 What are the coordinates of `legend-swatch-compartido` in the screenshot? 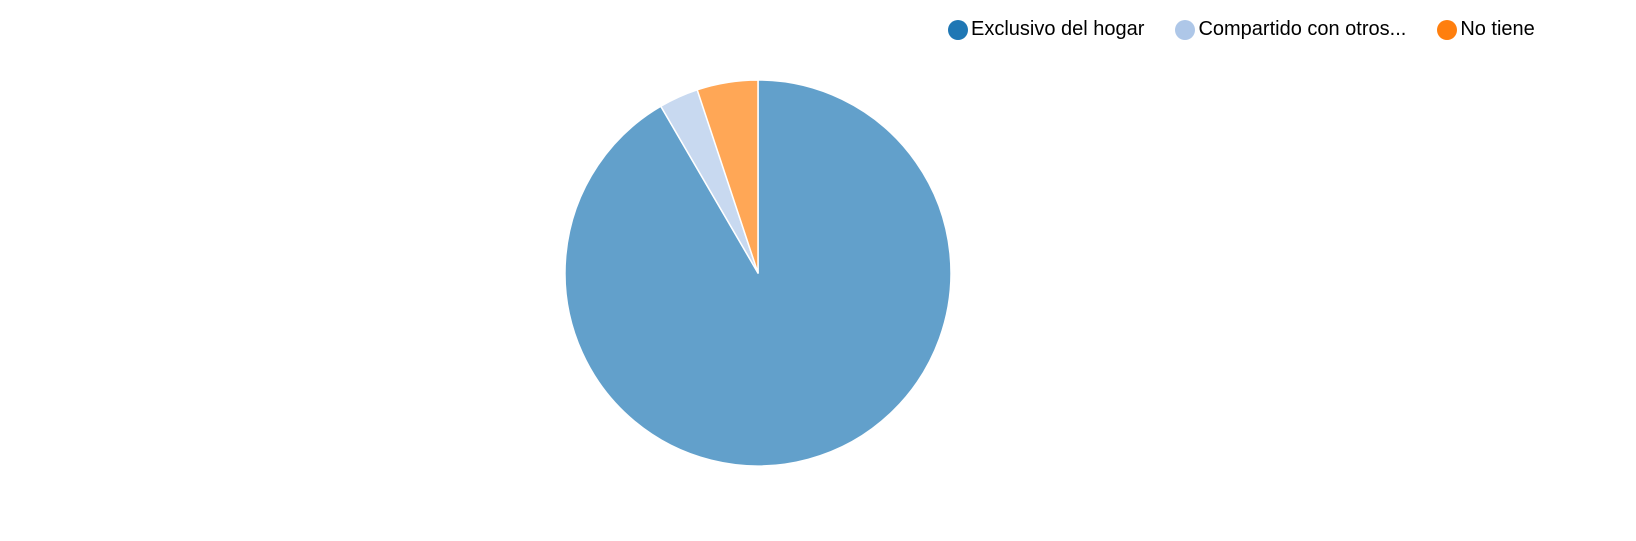 It's located at (1185, 29).